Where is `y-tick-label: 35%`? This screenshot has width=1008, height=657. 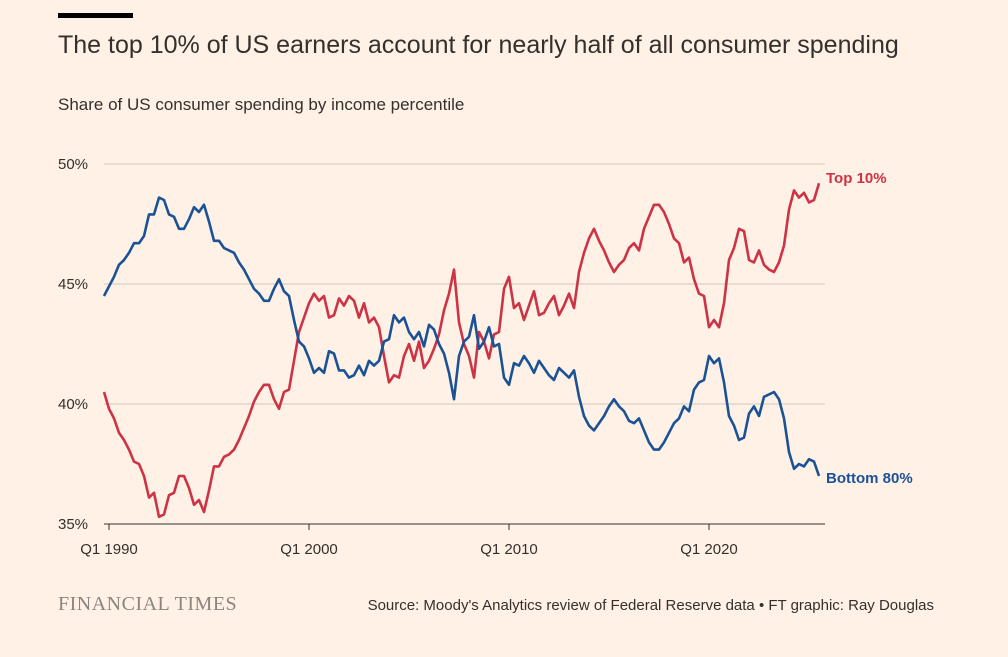
y-tick-label: 35% is located at coordinates (73, 524).